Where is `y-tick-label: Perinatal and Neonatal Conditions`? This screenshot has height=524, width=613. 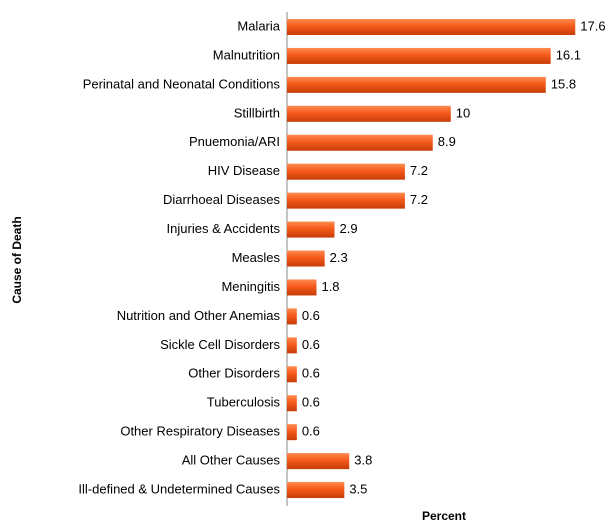 y-tick-label: Perinatal and Neonatal Conditions is located at coordinates (182, 83).